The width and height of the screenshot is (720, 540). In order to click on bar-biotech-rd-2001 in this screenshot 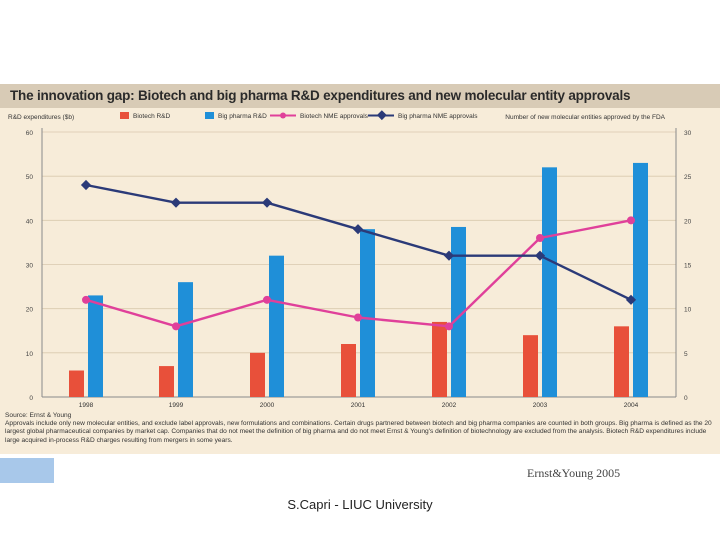, I will do `click(348, 370)`.